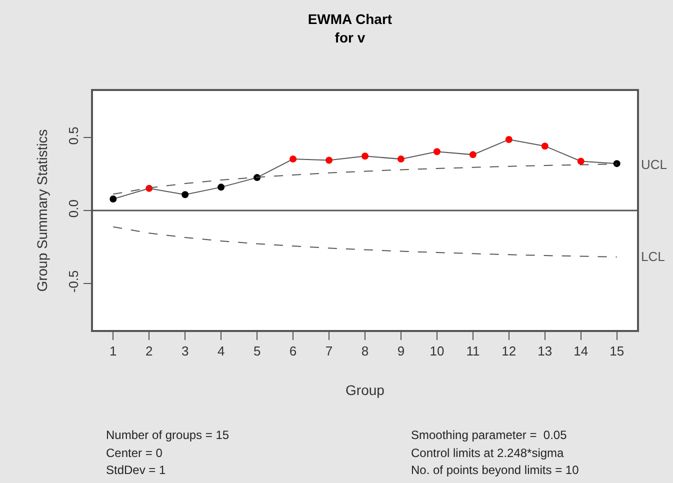 This screenshot has height=483, width=673. I want to click on x-tick-label: 3, so click(185, 350).